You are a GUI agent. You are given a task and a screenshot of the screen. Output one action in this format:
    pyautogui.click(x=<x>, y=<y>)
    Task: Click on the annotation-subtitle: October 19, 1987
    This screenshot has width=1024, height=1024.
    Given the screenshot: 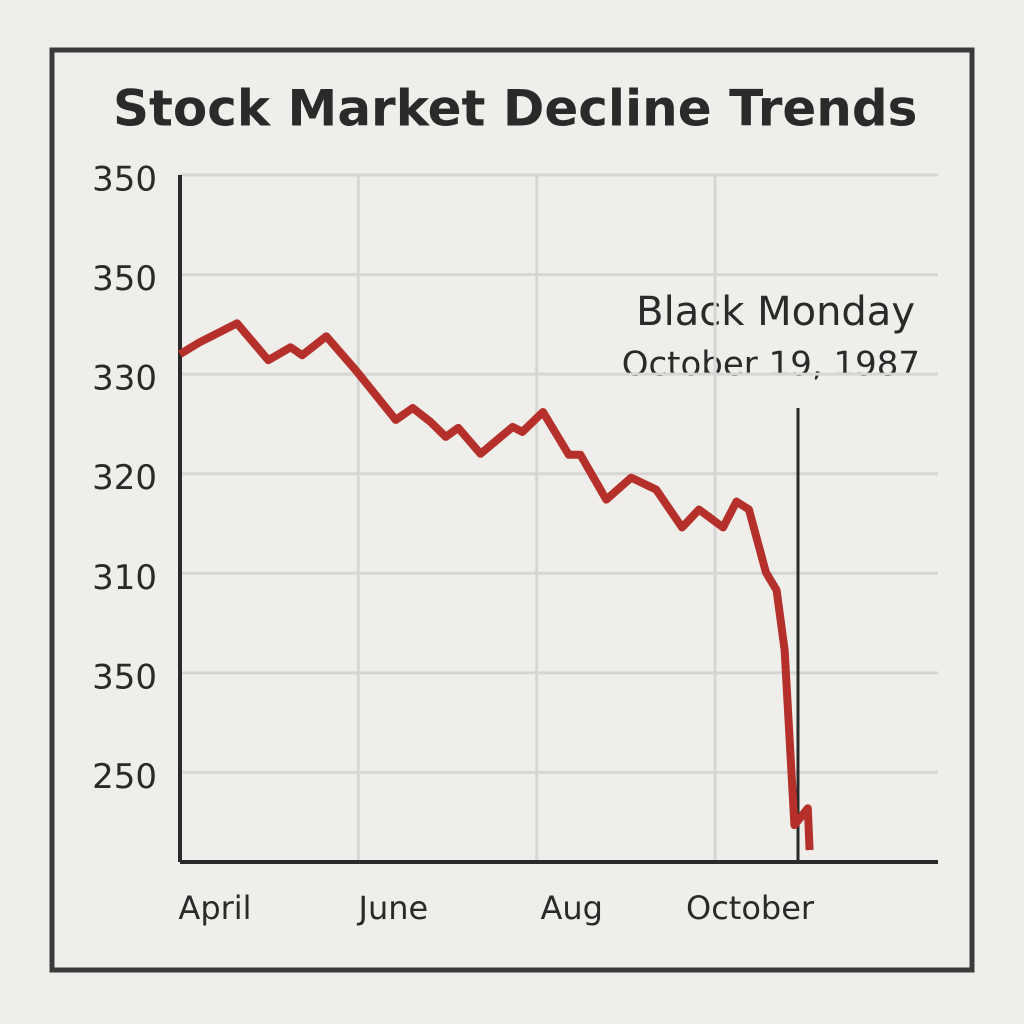 What is the action you would take?
    pyautogui.click(x=771, y=365)
    